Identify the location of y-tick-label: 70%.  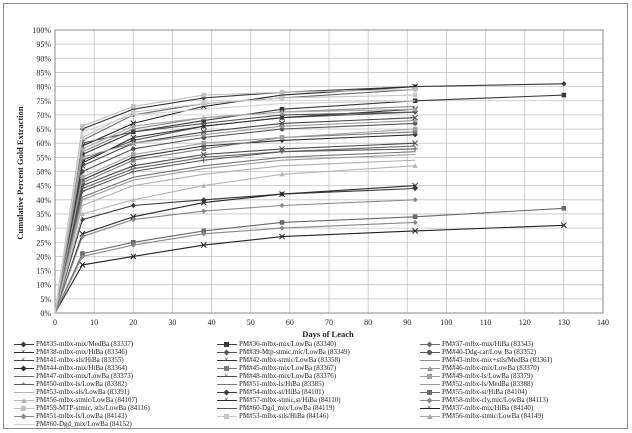
(43, 115).